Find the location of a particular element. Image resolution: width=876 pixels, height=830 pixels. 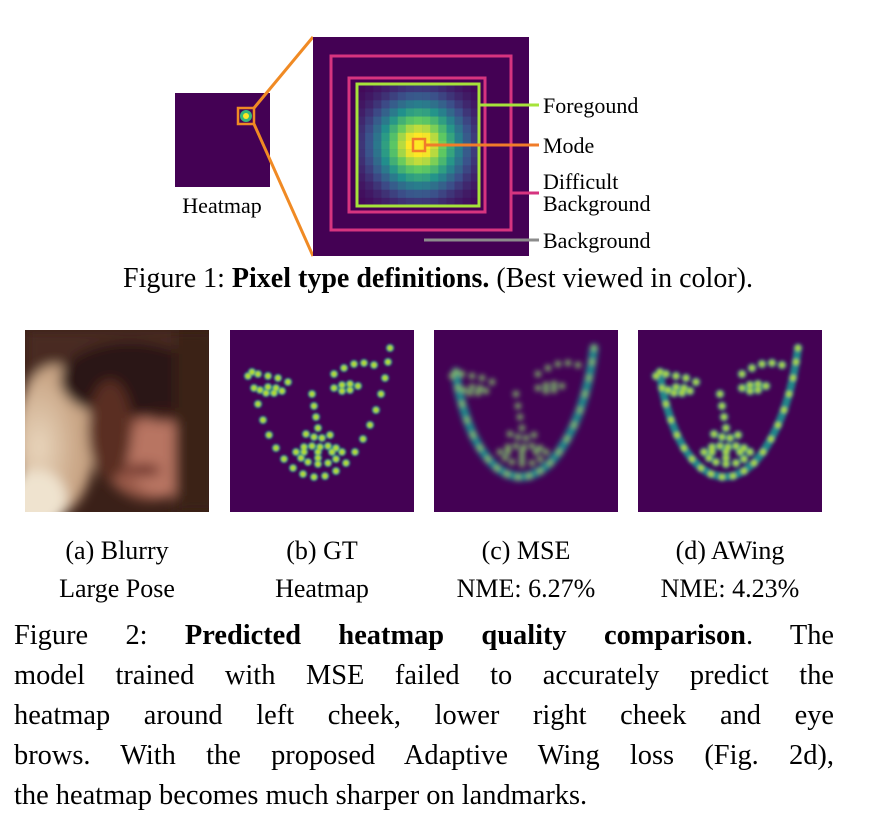

blurry-face-image is located at coordinates (117, 421).